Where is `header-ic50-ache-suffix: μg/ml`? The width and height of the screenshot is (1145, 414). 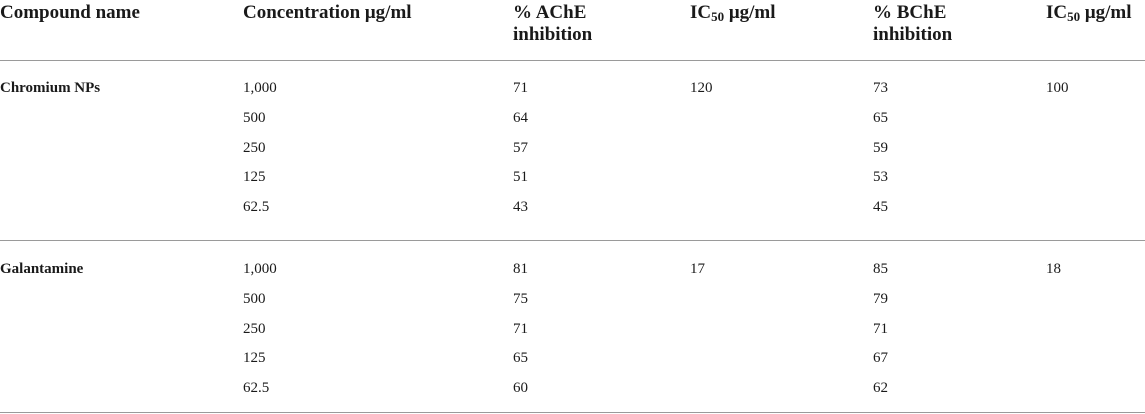 header-ic50-ache-suffix: μg/ml is located at coordinates (750, 12).